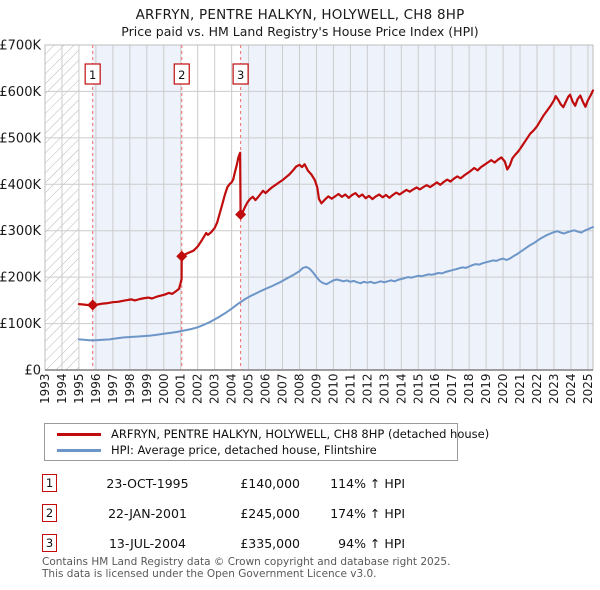 The width and height of the screenshot is (600, 590). I want to click on svg-text: 1997, so click(113, 388).